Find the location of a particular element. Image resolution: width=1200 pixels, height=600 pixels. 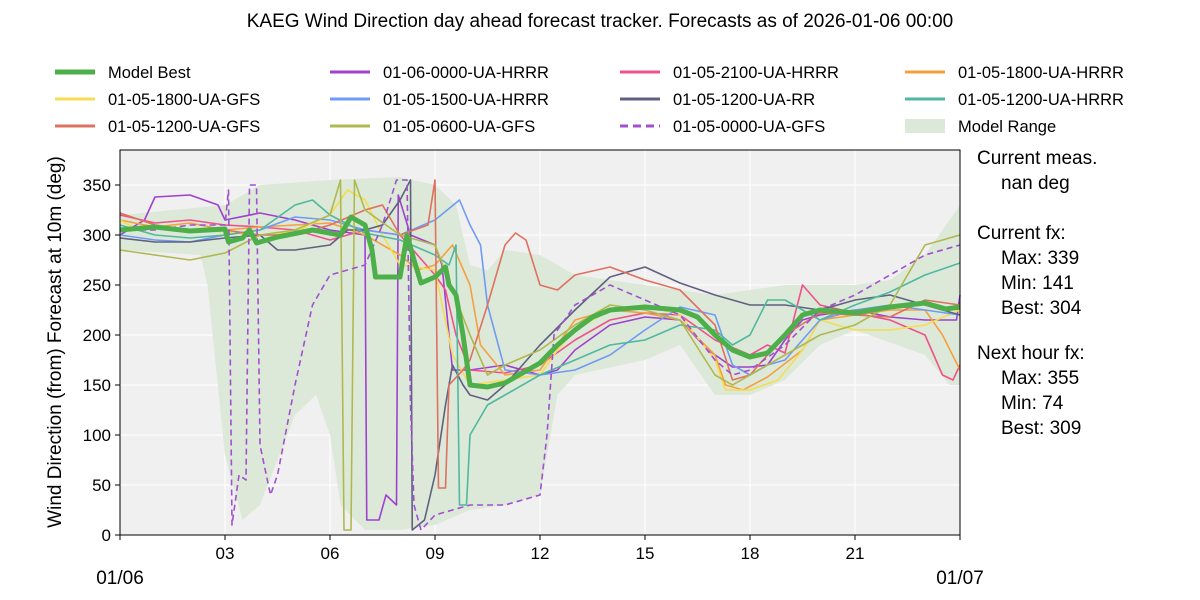

legend-label: 01-05-1800-UA-GFS is located at coordinates (184, 100).